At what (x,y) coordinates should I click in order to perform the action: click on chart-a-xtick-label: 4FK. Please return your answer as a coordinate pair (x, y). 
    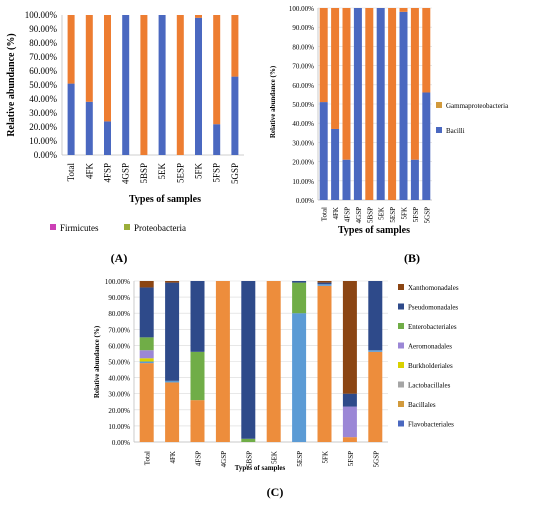
    Looking at the image, I should click on (89, 171).